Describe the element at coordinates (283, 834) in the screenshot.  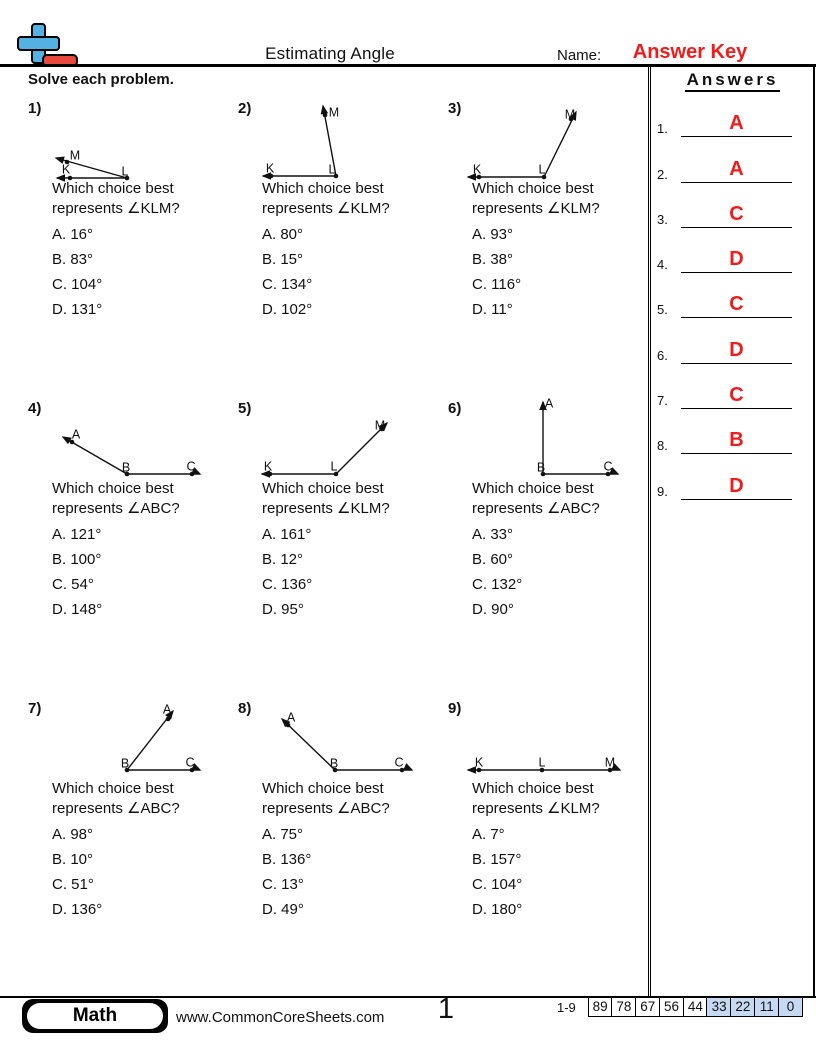
I see `answer-choice: A. 75°` at that location.